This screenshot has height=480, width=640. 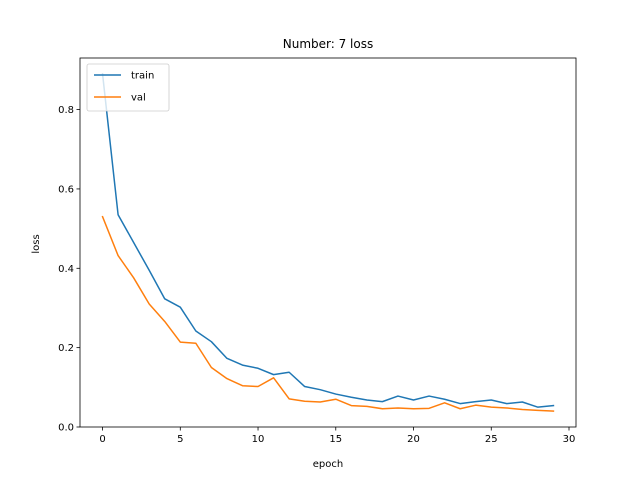 What do you see at coordinates (328, 44) in the screenshot?
I see `chart-title: Number: 7 loss` at bounding box center [328, 44].